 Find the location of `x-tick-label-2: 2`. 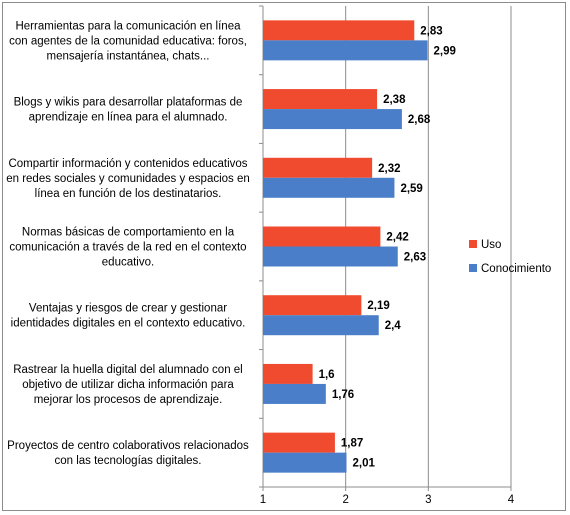

x-tick-label-2: 2 is located at coordinates (345, 500).